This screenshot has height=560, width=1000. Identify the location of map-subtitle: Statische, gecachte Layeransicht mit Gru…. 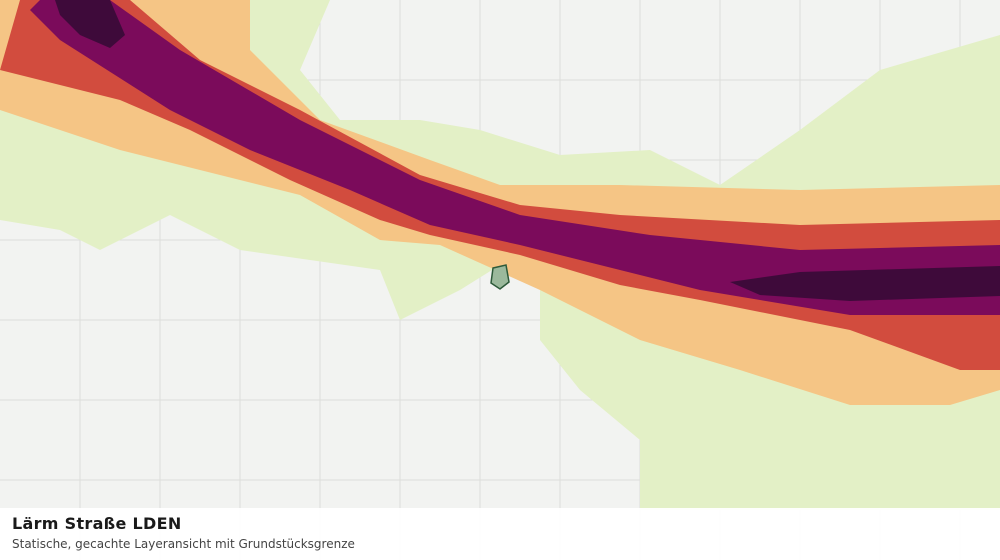
(183, 544).